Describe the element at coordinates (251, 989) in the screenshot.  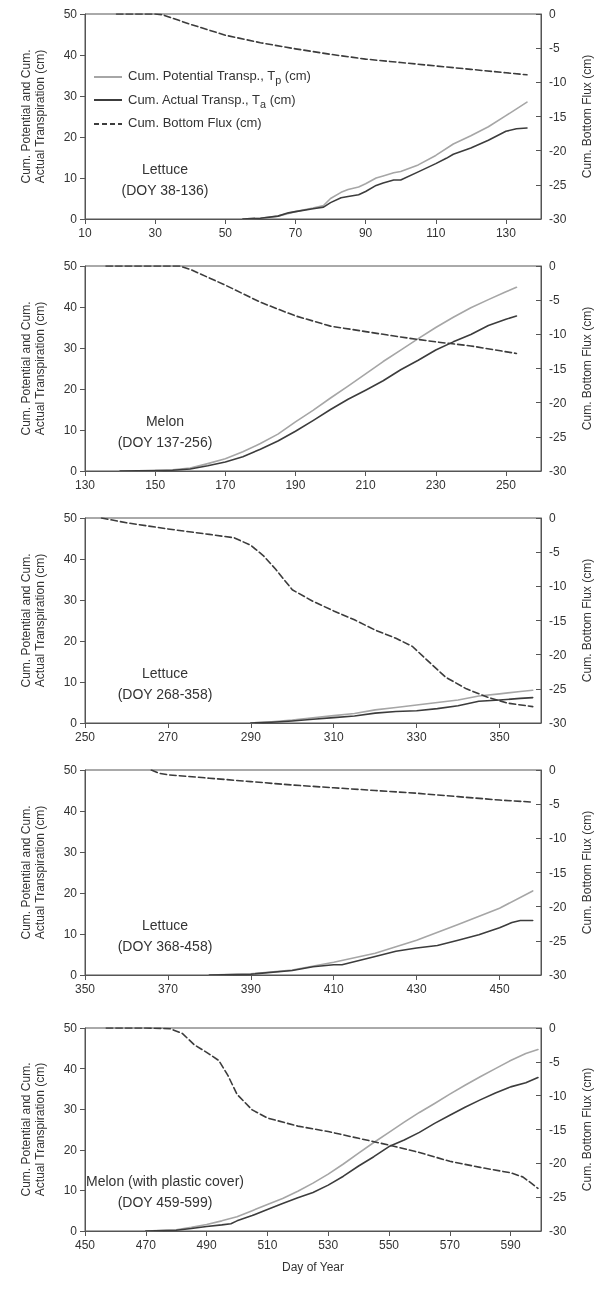
I see `x-tick-label: 390` at that location.